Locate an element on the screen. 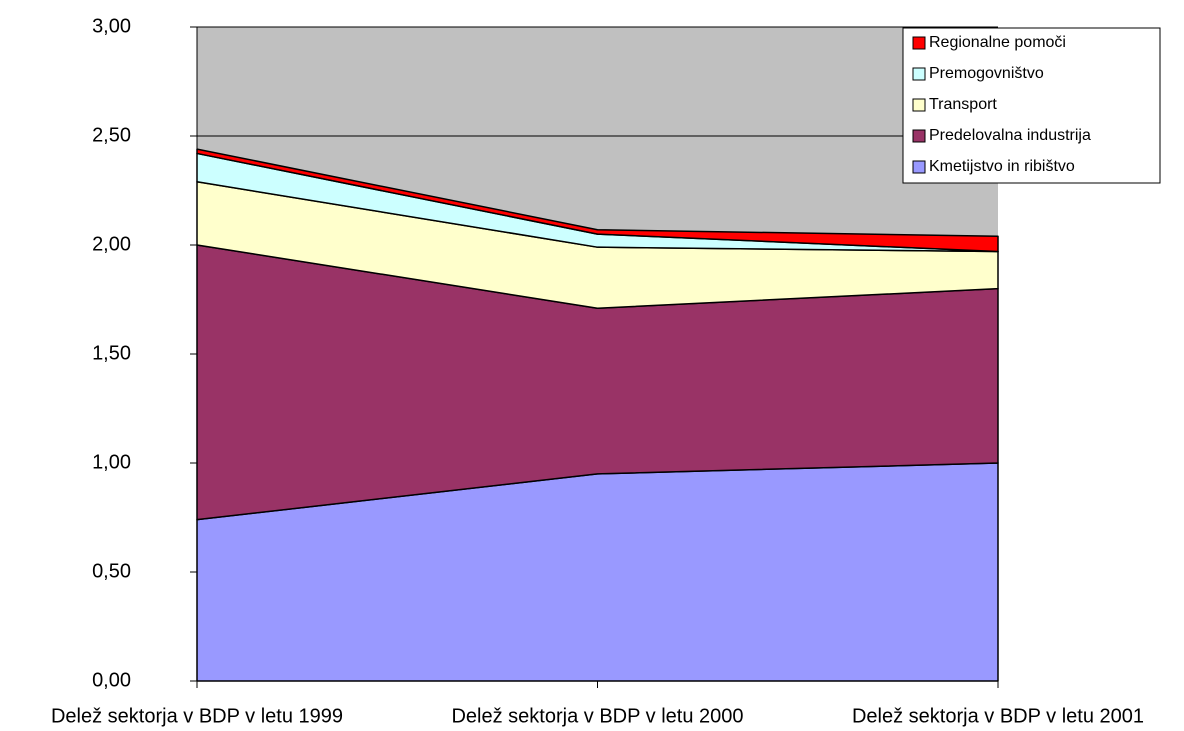 This screenshot has height=731, width=1184. legend is located at coordinates (1031, 105).